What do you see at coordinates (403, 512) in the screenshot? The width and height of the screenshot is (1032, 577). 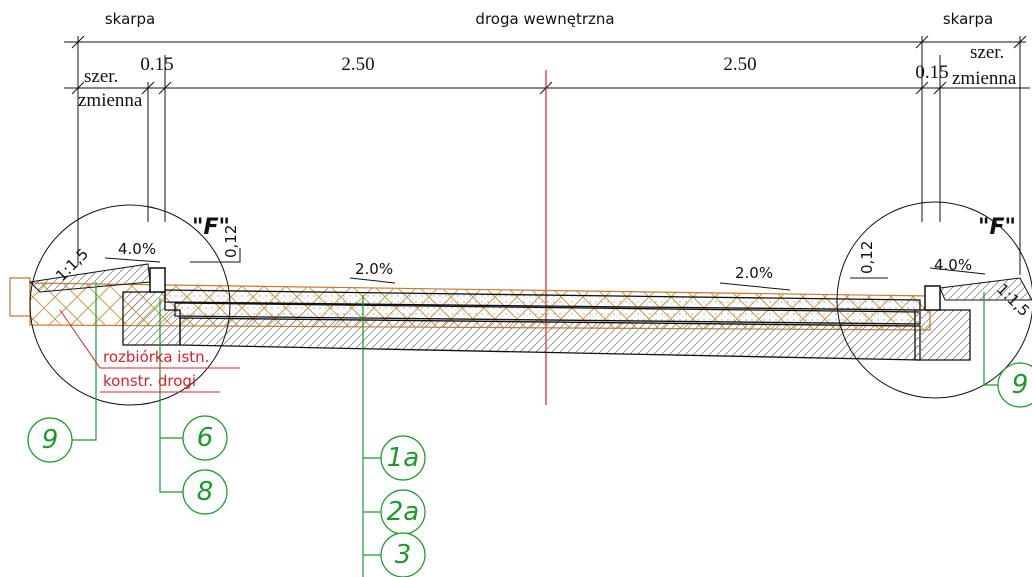 I see `layer-marker: 2a` at bounding box center [403, 512].